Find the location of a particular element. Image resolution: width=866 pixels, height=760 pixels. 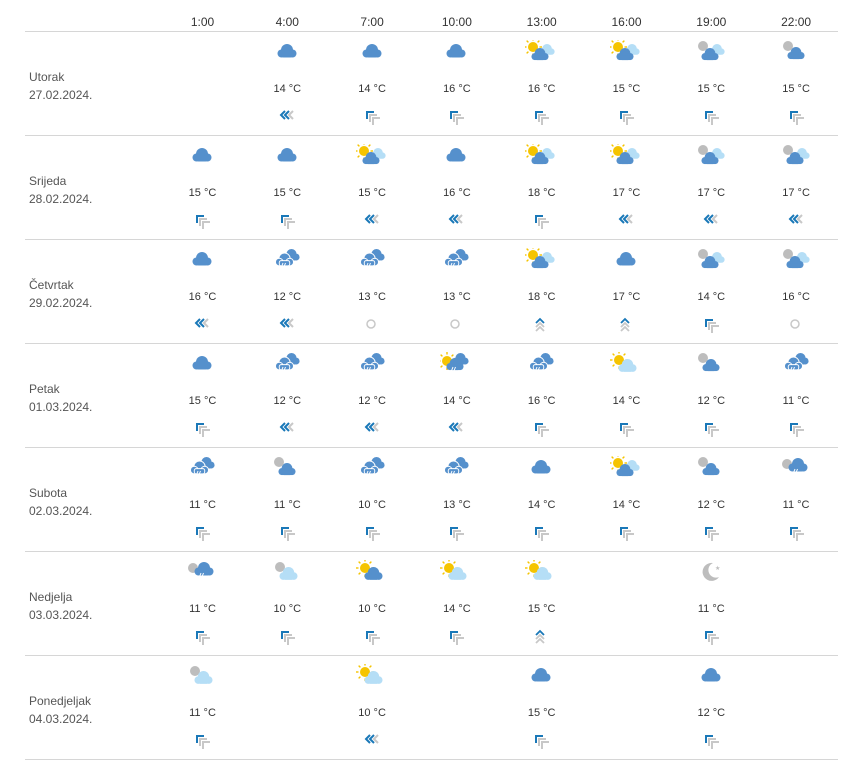

moon-rain-icon is located at coordinates (201, 570).